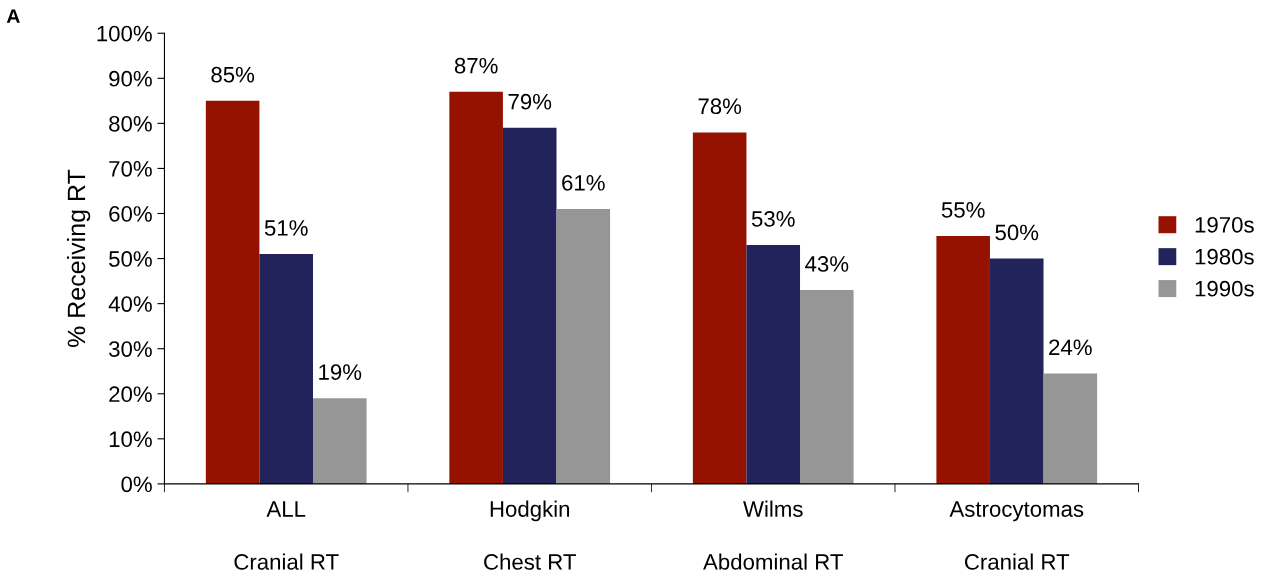 Image resolution: width=1265 pixels, height=583 pixels. I want to click on y-tick-label: 30%, so click(130, 349).